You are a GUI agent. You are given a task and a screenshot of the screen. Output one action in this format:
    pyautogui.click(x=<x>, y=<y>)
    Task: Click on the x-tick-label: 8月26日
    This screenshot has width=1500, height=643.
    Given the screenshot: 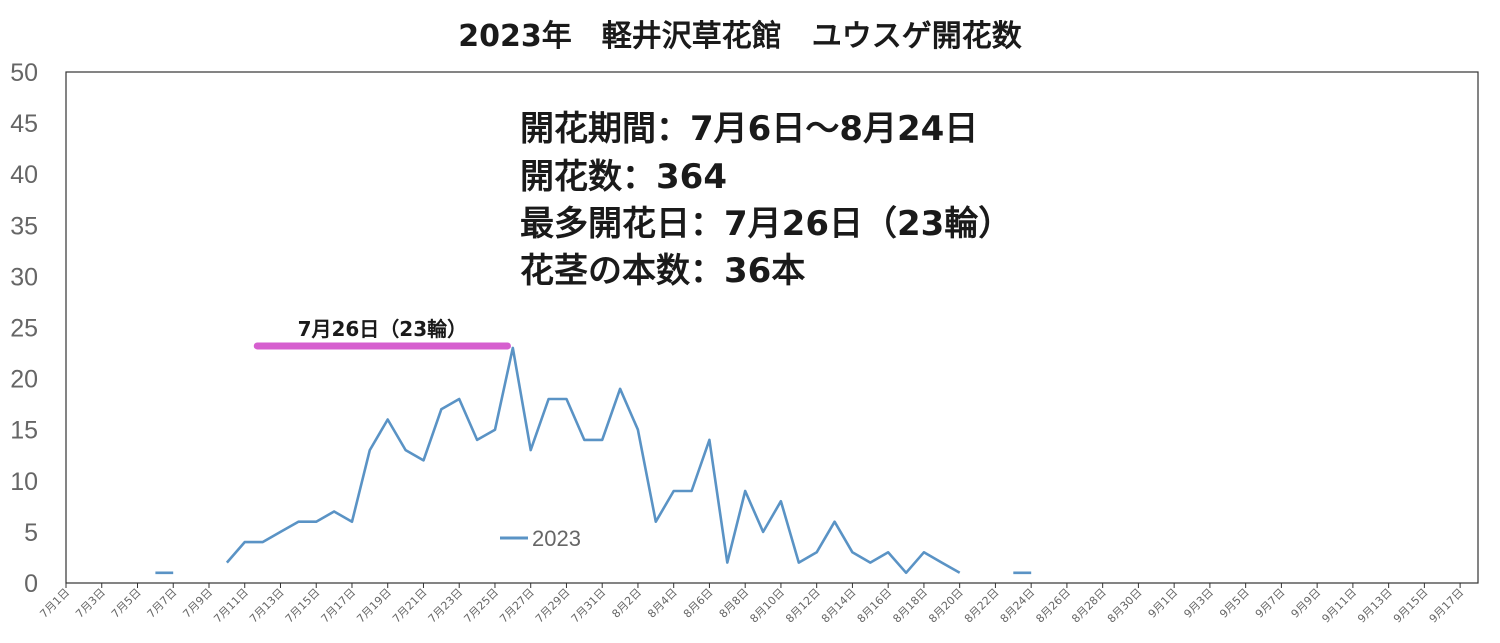 What is the action you would take?
    pyautogui.click(x=1053, y=606)
    